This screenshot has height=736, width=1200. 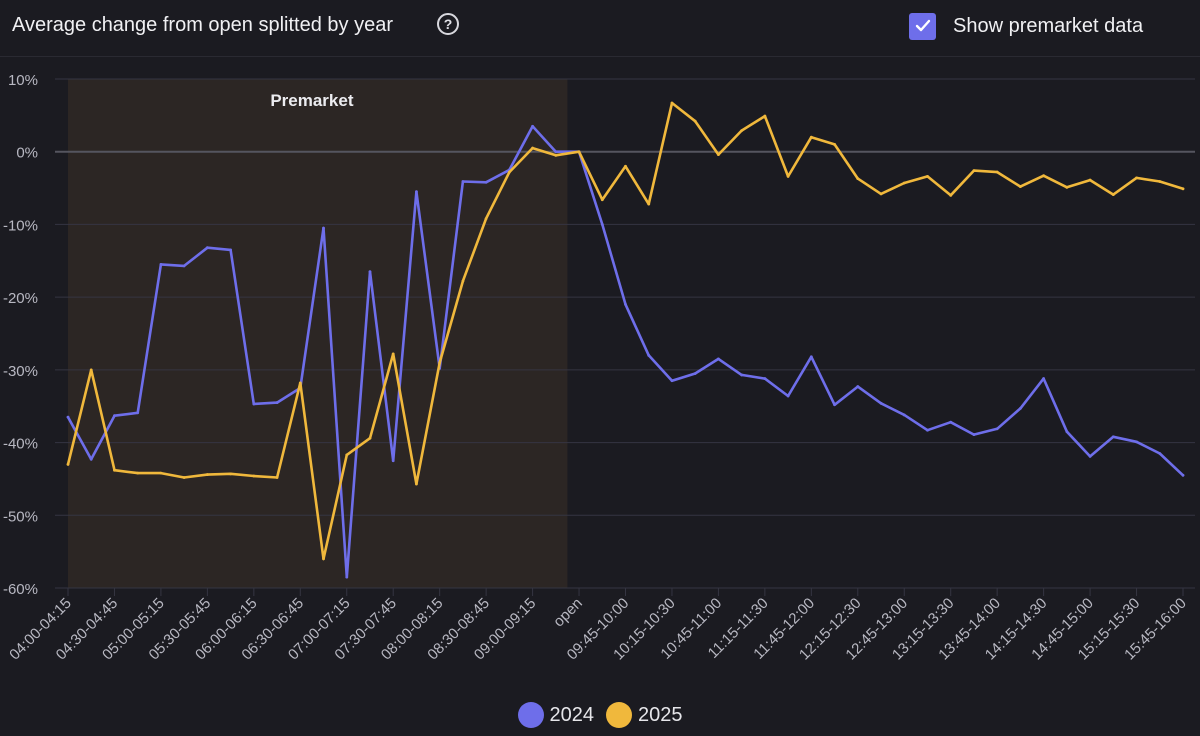 What do you see at coordinates (20, 444) in the screenshot?
I see `y-tick-label: -40%` at bounding box center [20, 444].